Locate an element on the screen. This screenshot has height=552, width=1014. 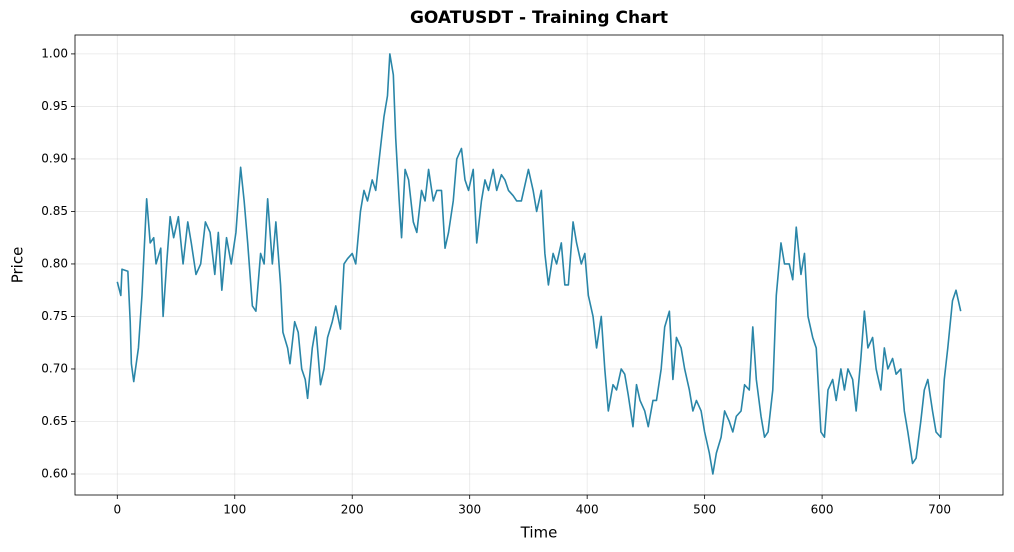
y-tick-label: 0.75 is located at coordinates (54, 316).